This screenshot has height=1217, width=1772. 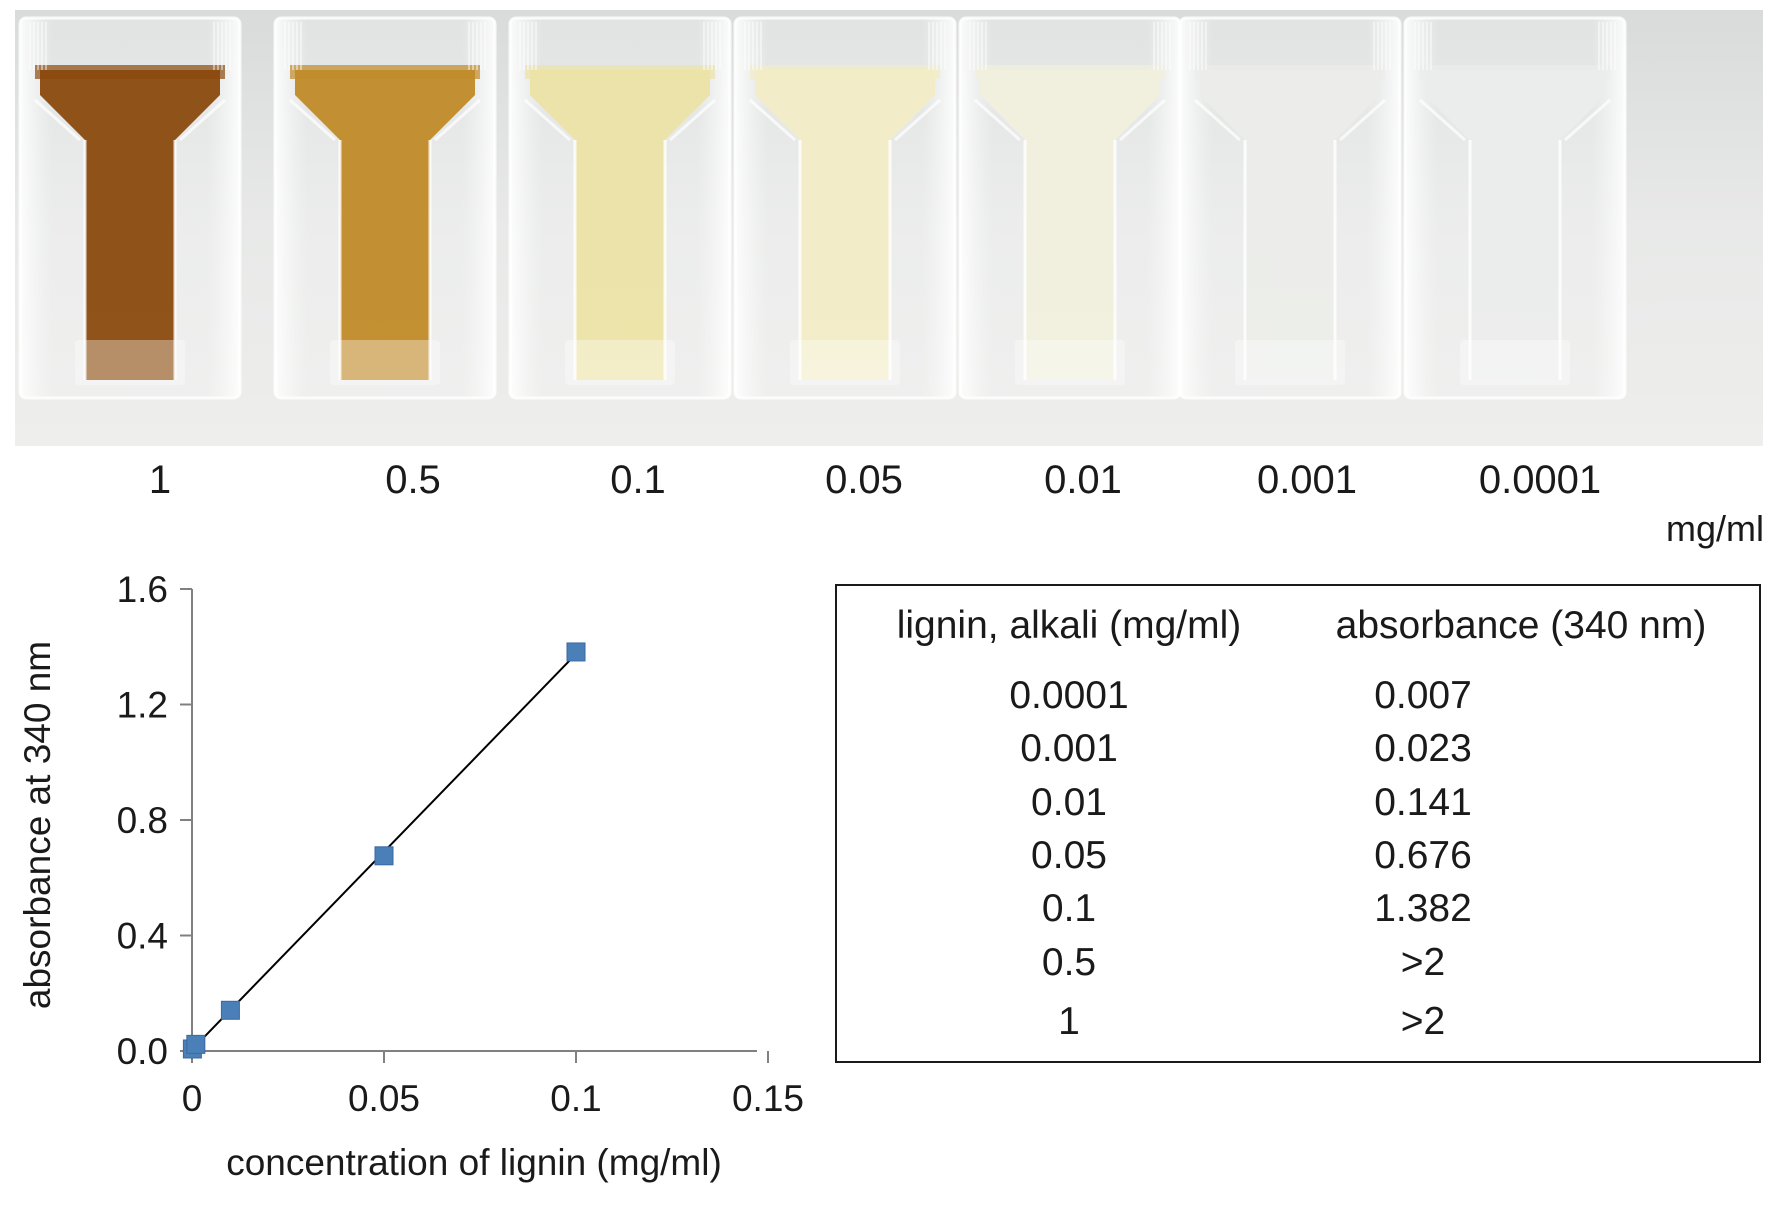 What do you see at coordinates (1540, 480) in the screenshot?
I see `concentration-label: 0.0001` at bounding box center [1540, 480].